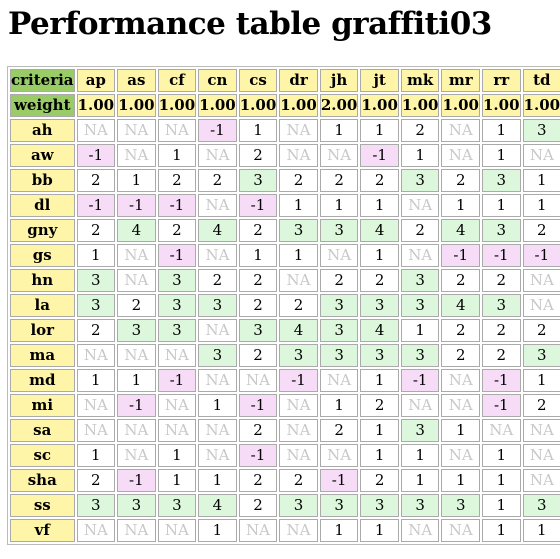  What do you see at coordinates (42, 355) in the screenshot?
I see `action-row-label: ma` at bounding box center [42, 355].